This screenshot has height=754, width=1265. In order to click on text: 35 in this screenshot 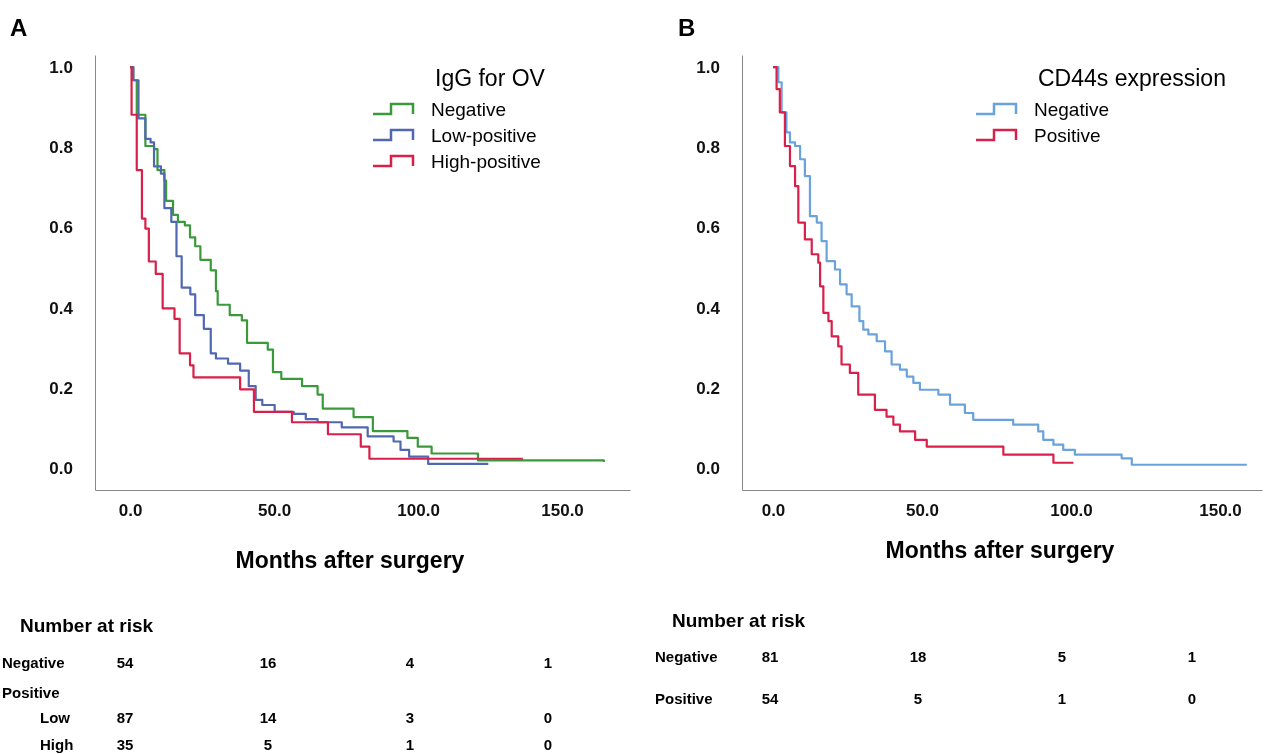, I will do `click(125, 744)`.